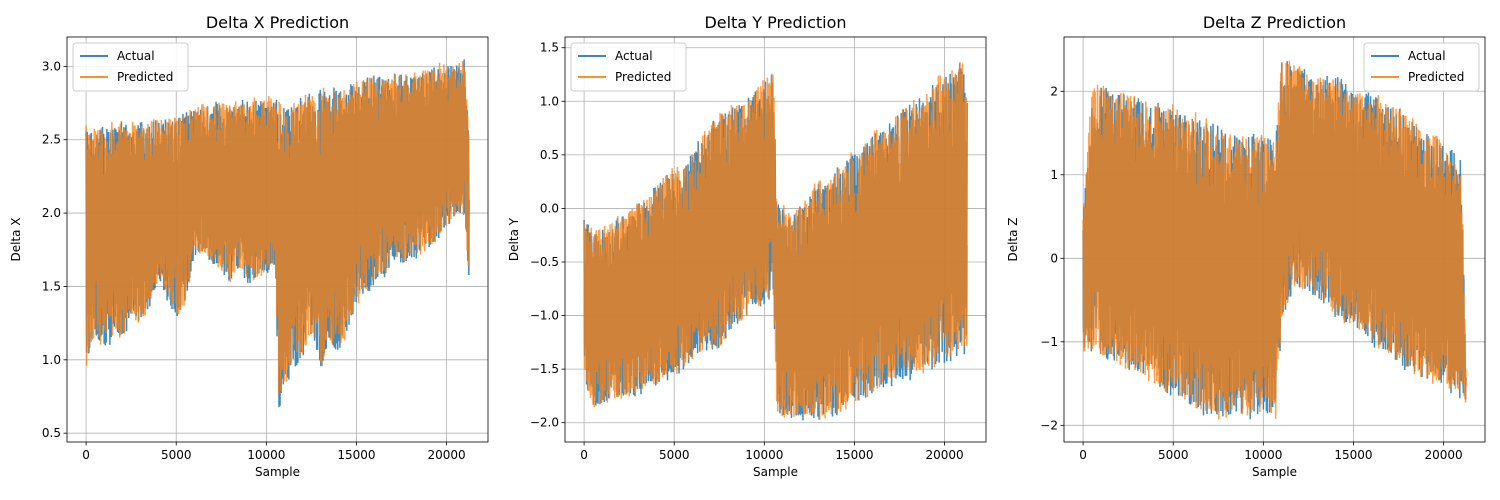 This screenshot has height=500, width=1500. Describe the element at coordinates (544, 369) in the screenshot. I see `y-tick-label: −1.5` at that location.